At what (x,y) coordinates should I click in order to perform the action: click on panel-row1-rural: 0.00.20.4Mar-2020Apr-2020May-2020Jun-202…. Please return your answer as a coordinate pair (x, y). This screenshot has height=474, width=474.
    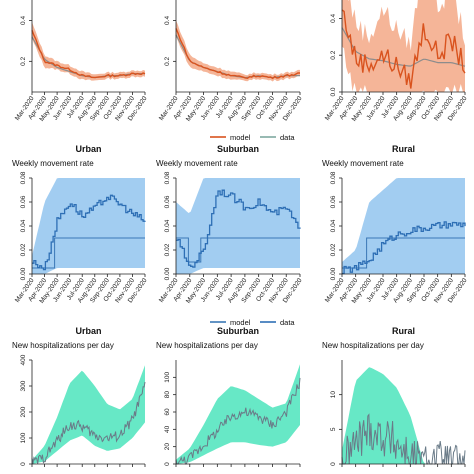
    Looking at the image, I should click on (396, 61).